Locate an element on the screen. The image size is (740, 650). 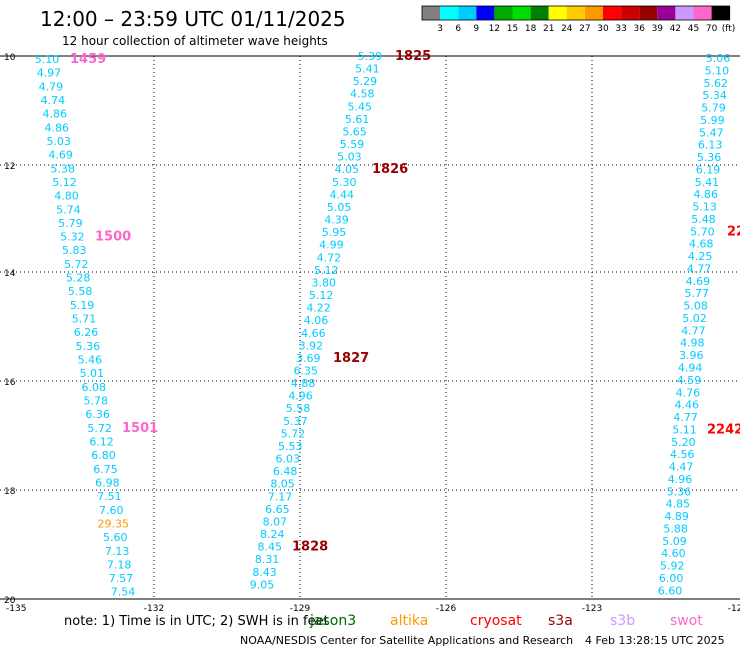
swh-value: 5.19 is located at coordinates (82, 305).